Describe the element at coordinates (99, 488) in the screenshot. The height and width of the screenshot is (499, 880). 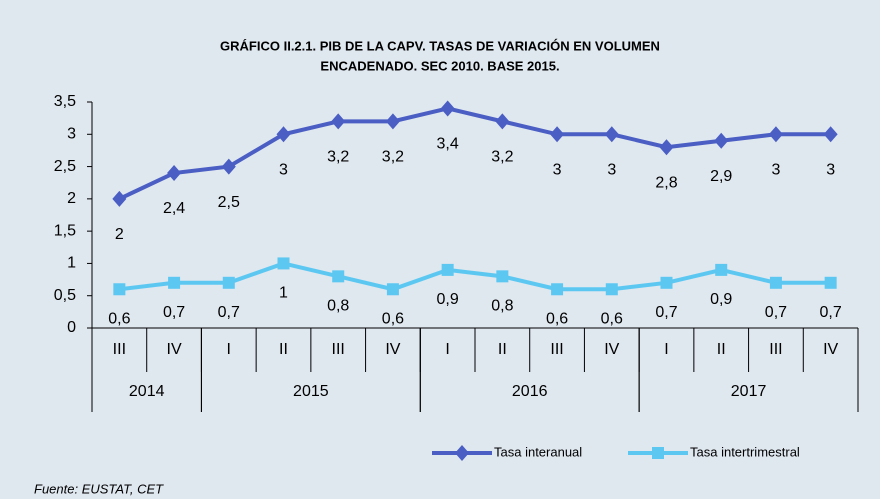
I see `source: Fuente: EUSTAT, CET` at that location.